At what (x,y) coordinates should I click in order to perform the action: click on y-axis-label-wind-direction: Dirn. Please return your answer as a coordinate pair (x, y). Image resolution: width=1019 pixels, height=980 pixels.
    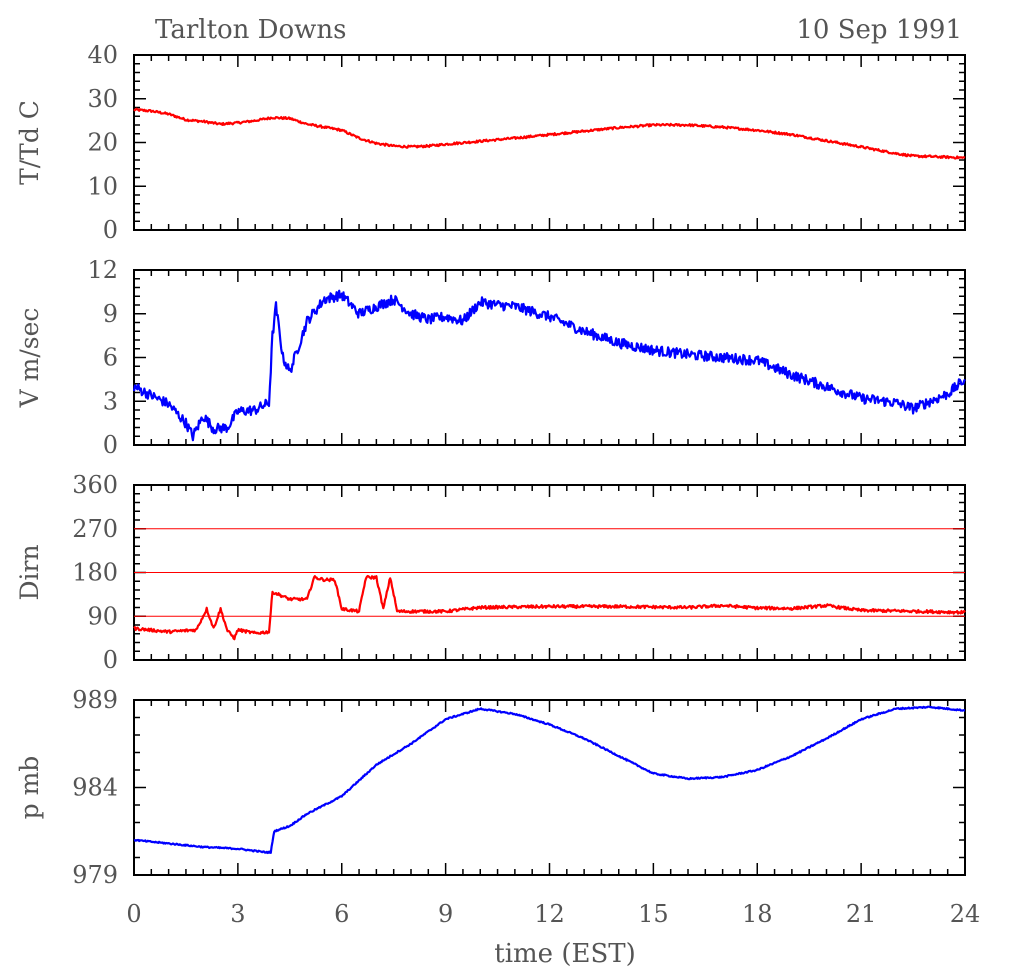
    Looking at the image, I should click on (29, 572).